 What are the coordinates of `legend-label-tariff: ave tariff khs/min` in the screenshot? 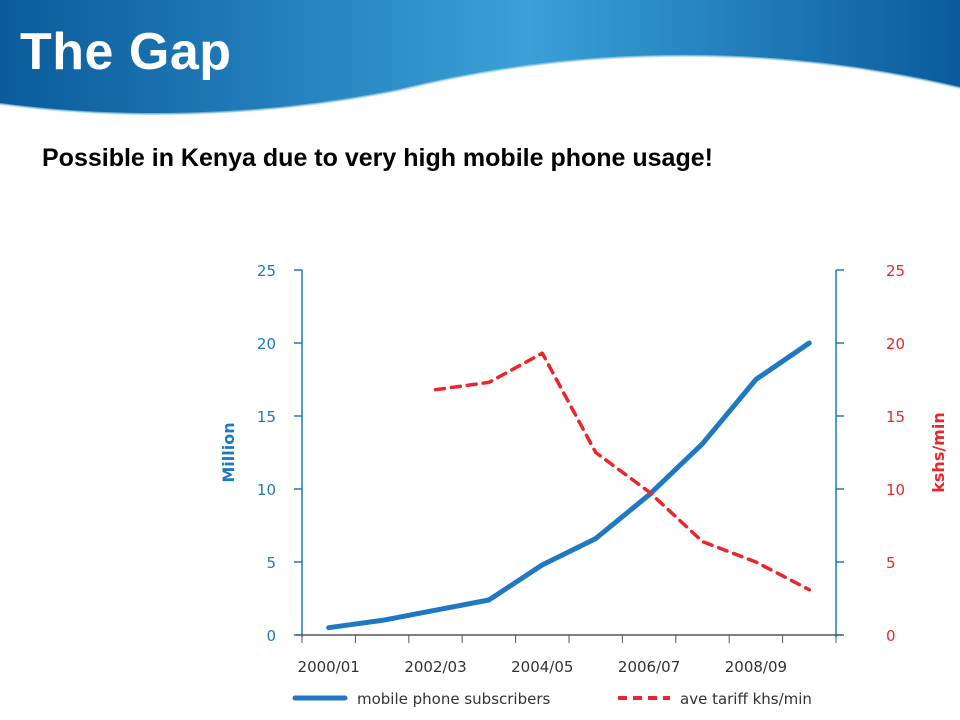 It's located at (746, 699).